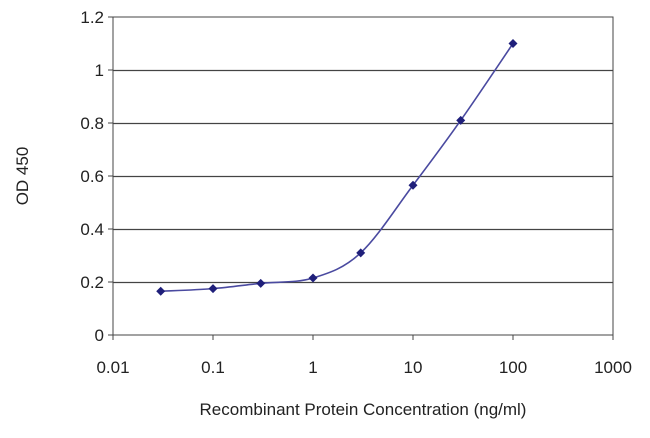 Image resolution: width=650 pixels, height=438 pixels. What do you see at coordinates (99, 70) in the screenshot?
I see `y-tick-label: 1` at bounding box center [99, 70].